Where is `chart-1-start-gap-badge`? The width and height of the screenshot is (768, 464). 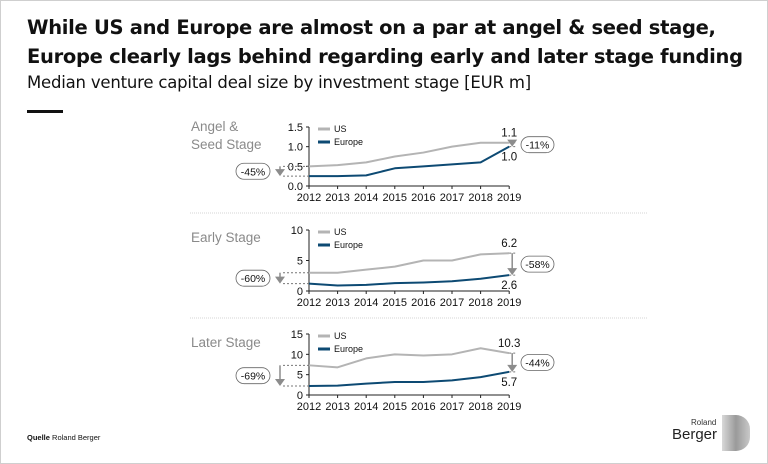 chart-1-start-gap-badge is located at coordinates (253, 171).